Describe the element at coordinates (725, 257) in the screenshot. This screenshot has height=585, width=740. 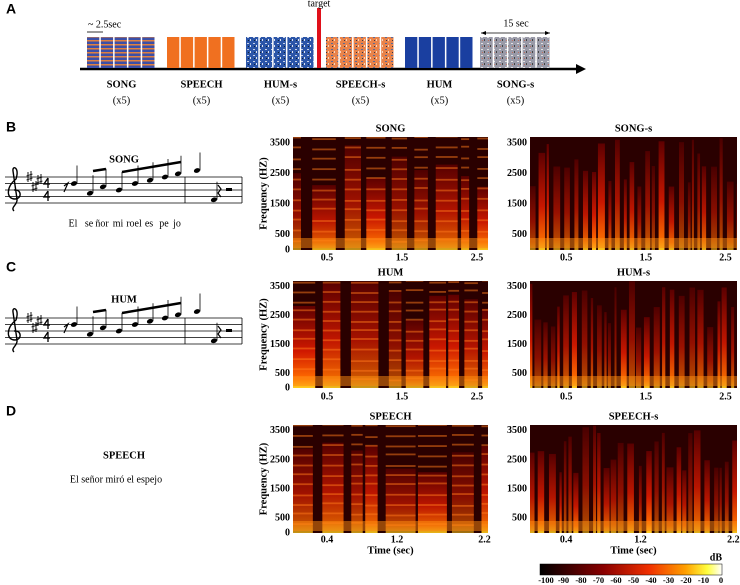
I see `x-tick-label: 2.5` at that location.